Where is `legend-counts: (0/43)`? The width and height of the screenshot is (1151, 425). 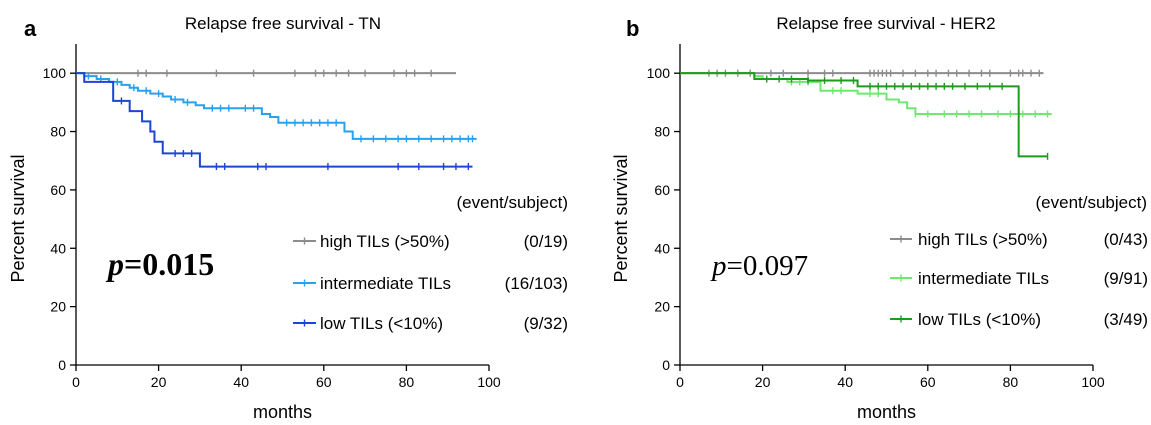
legend-counts: (0/43) is located at coordinates (1126, 239).